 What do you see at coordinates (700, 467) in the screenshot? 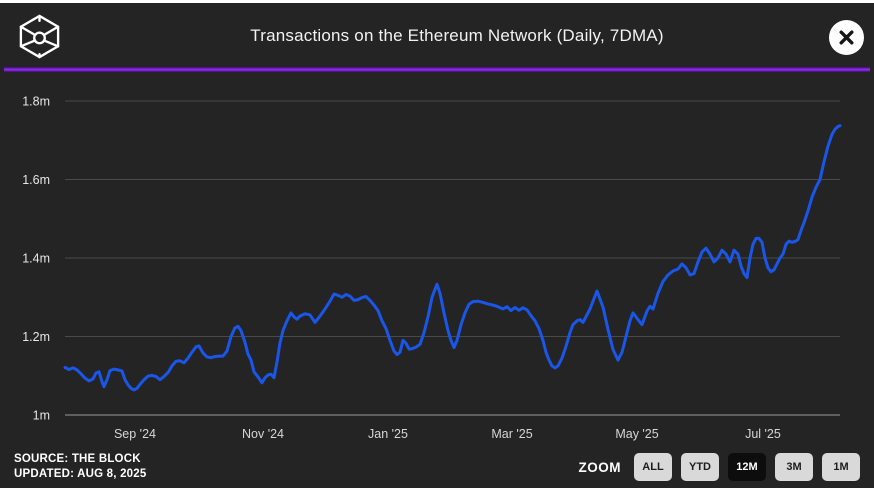
I see `zoom-button-ytd: YTD` at bounding box center [700, 467].